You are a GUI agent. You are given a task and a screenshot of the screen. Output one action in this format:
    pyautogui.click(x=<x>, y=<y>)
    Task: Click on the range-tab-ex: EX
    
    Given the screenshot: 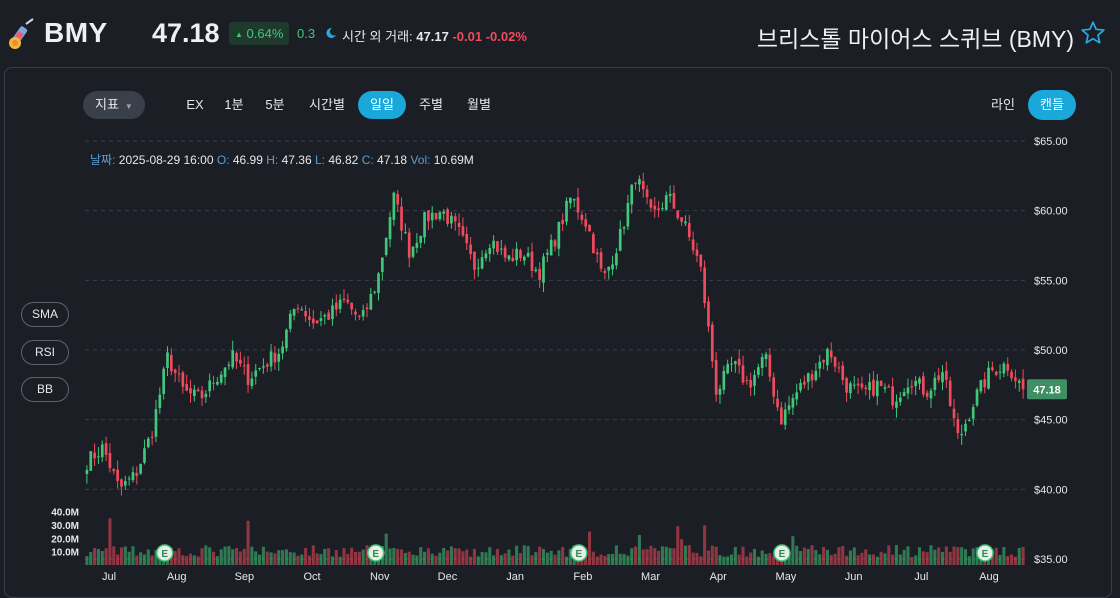 What is the action you would take?
    pyautogui.click(x=195, y=104)
    